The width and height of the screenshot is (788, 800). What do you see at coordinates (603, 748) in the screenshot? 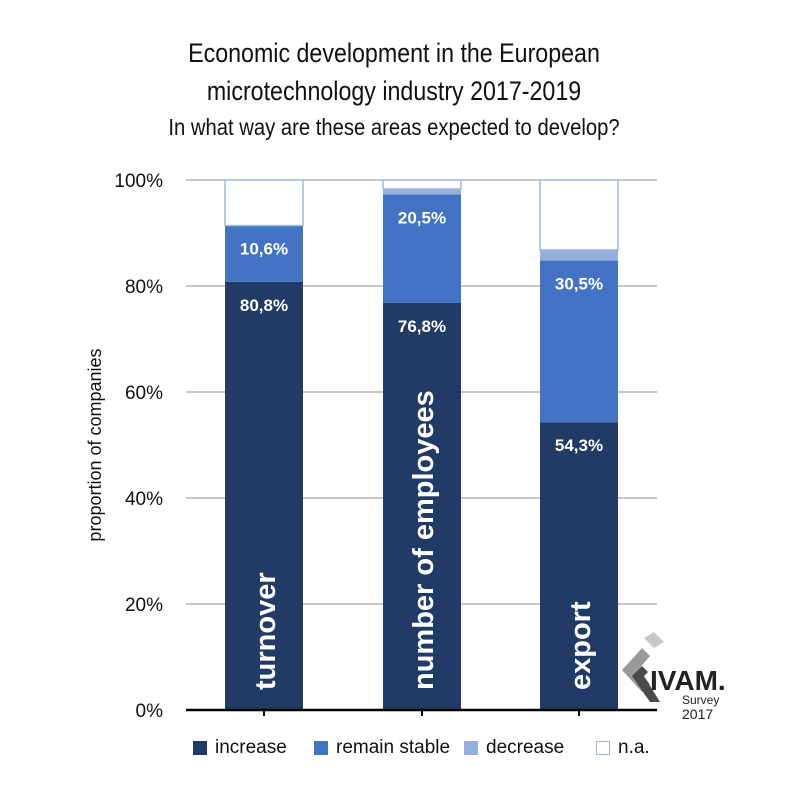
I see `legend-swatch-na` at bounding box center [603, 748].